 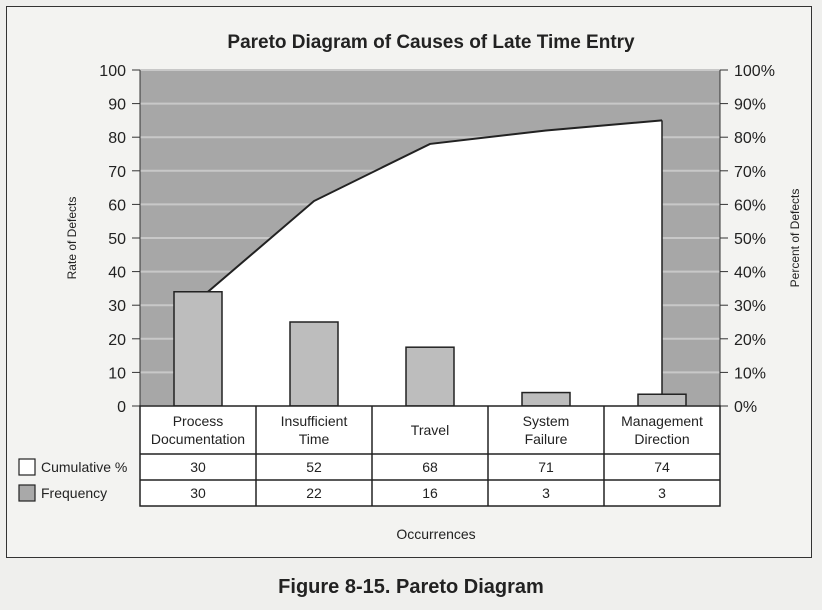 I want to click on y-tick-label: 90, so click(x=117, y=105).